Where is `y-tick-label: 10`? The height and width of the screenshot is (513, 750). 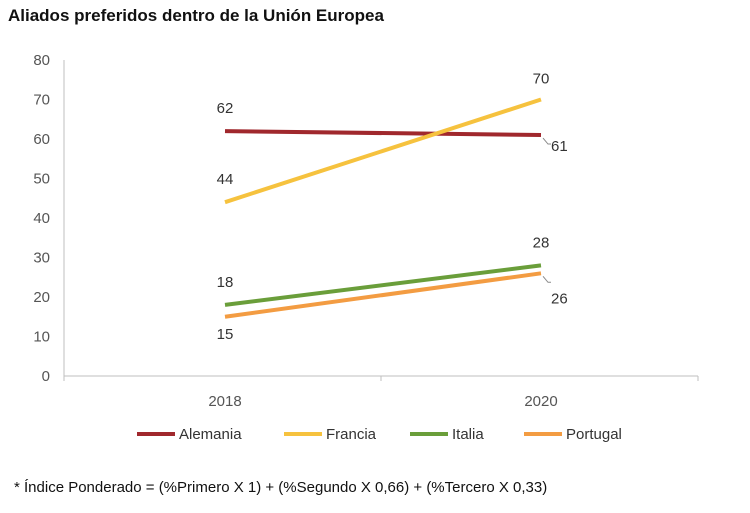
y-tick-label: 10 is located at coordinates (41, 337).